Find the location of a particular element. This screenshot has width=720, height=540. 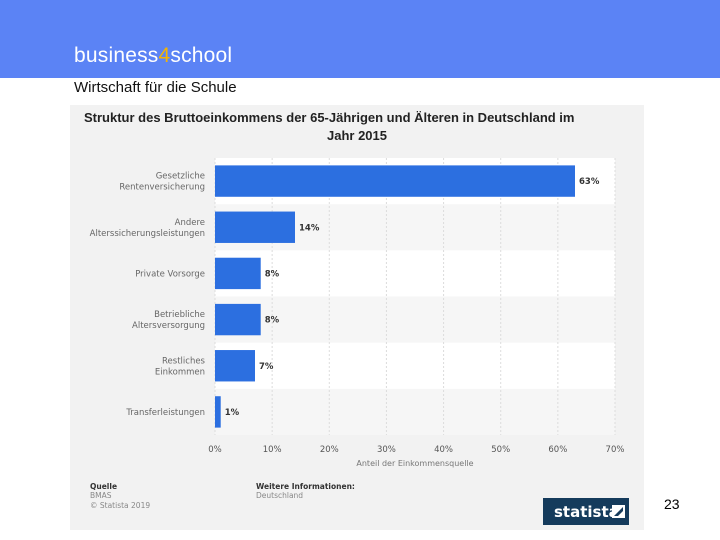

bar-value-label: 63% is located at coordinates (589, 182).